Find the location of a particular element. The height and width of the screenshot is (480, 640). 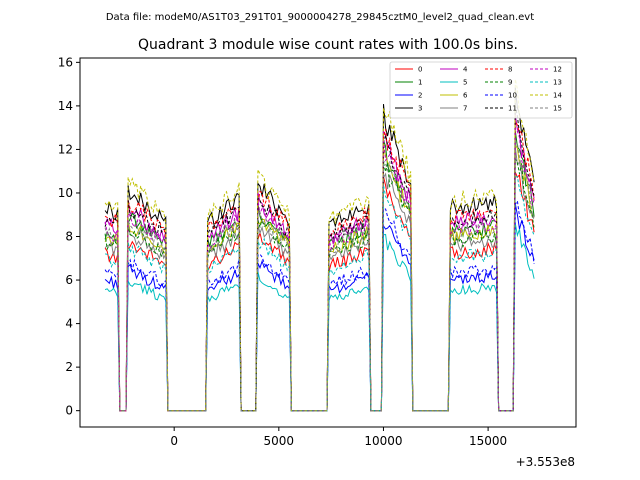

legend-label-1: 1 is located at coordinates (420, 83).